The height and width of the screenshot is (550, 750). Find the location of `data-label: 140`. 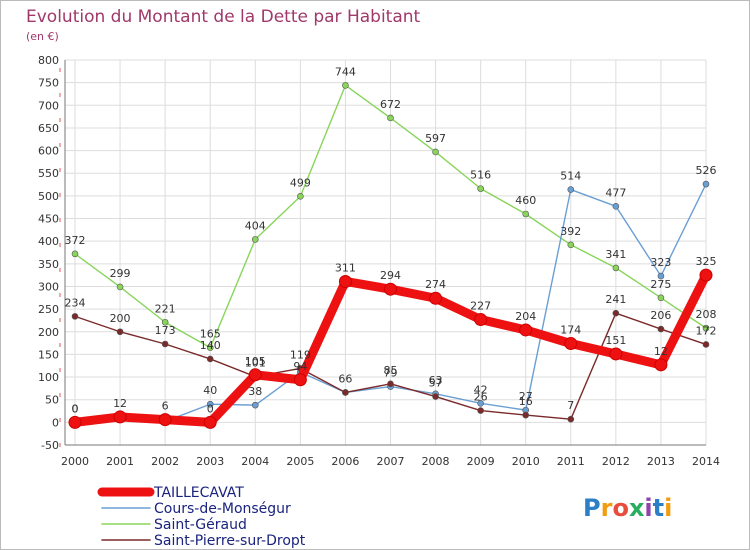

data-label: 140 is located at coordinates (210, 345).